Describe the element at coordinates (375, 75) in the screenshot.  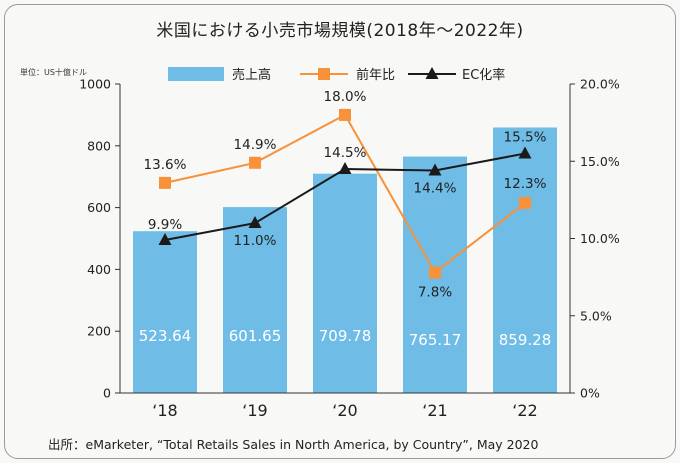
I see `legend-label-yoy: 前年比` at that location.